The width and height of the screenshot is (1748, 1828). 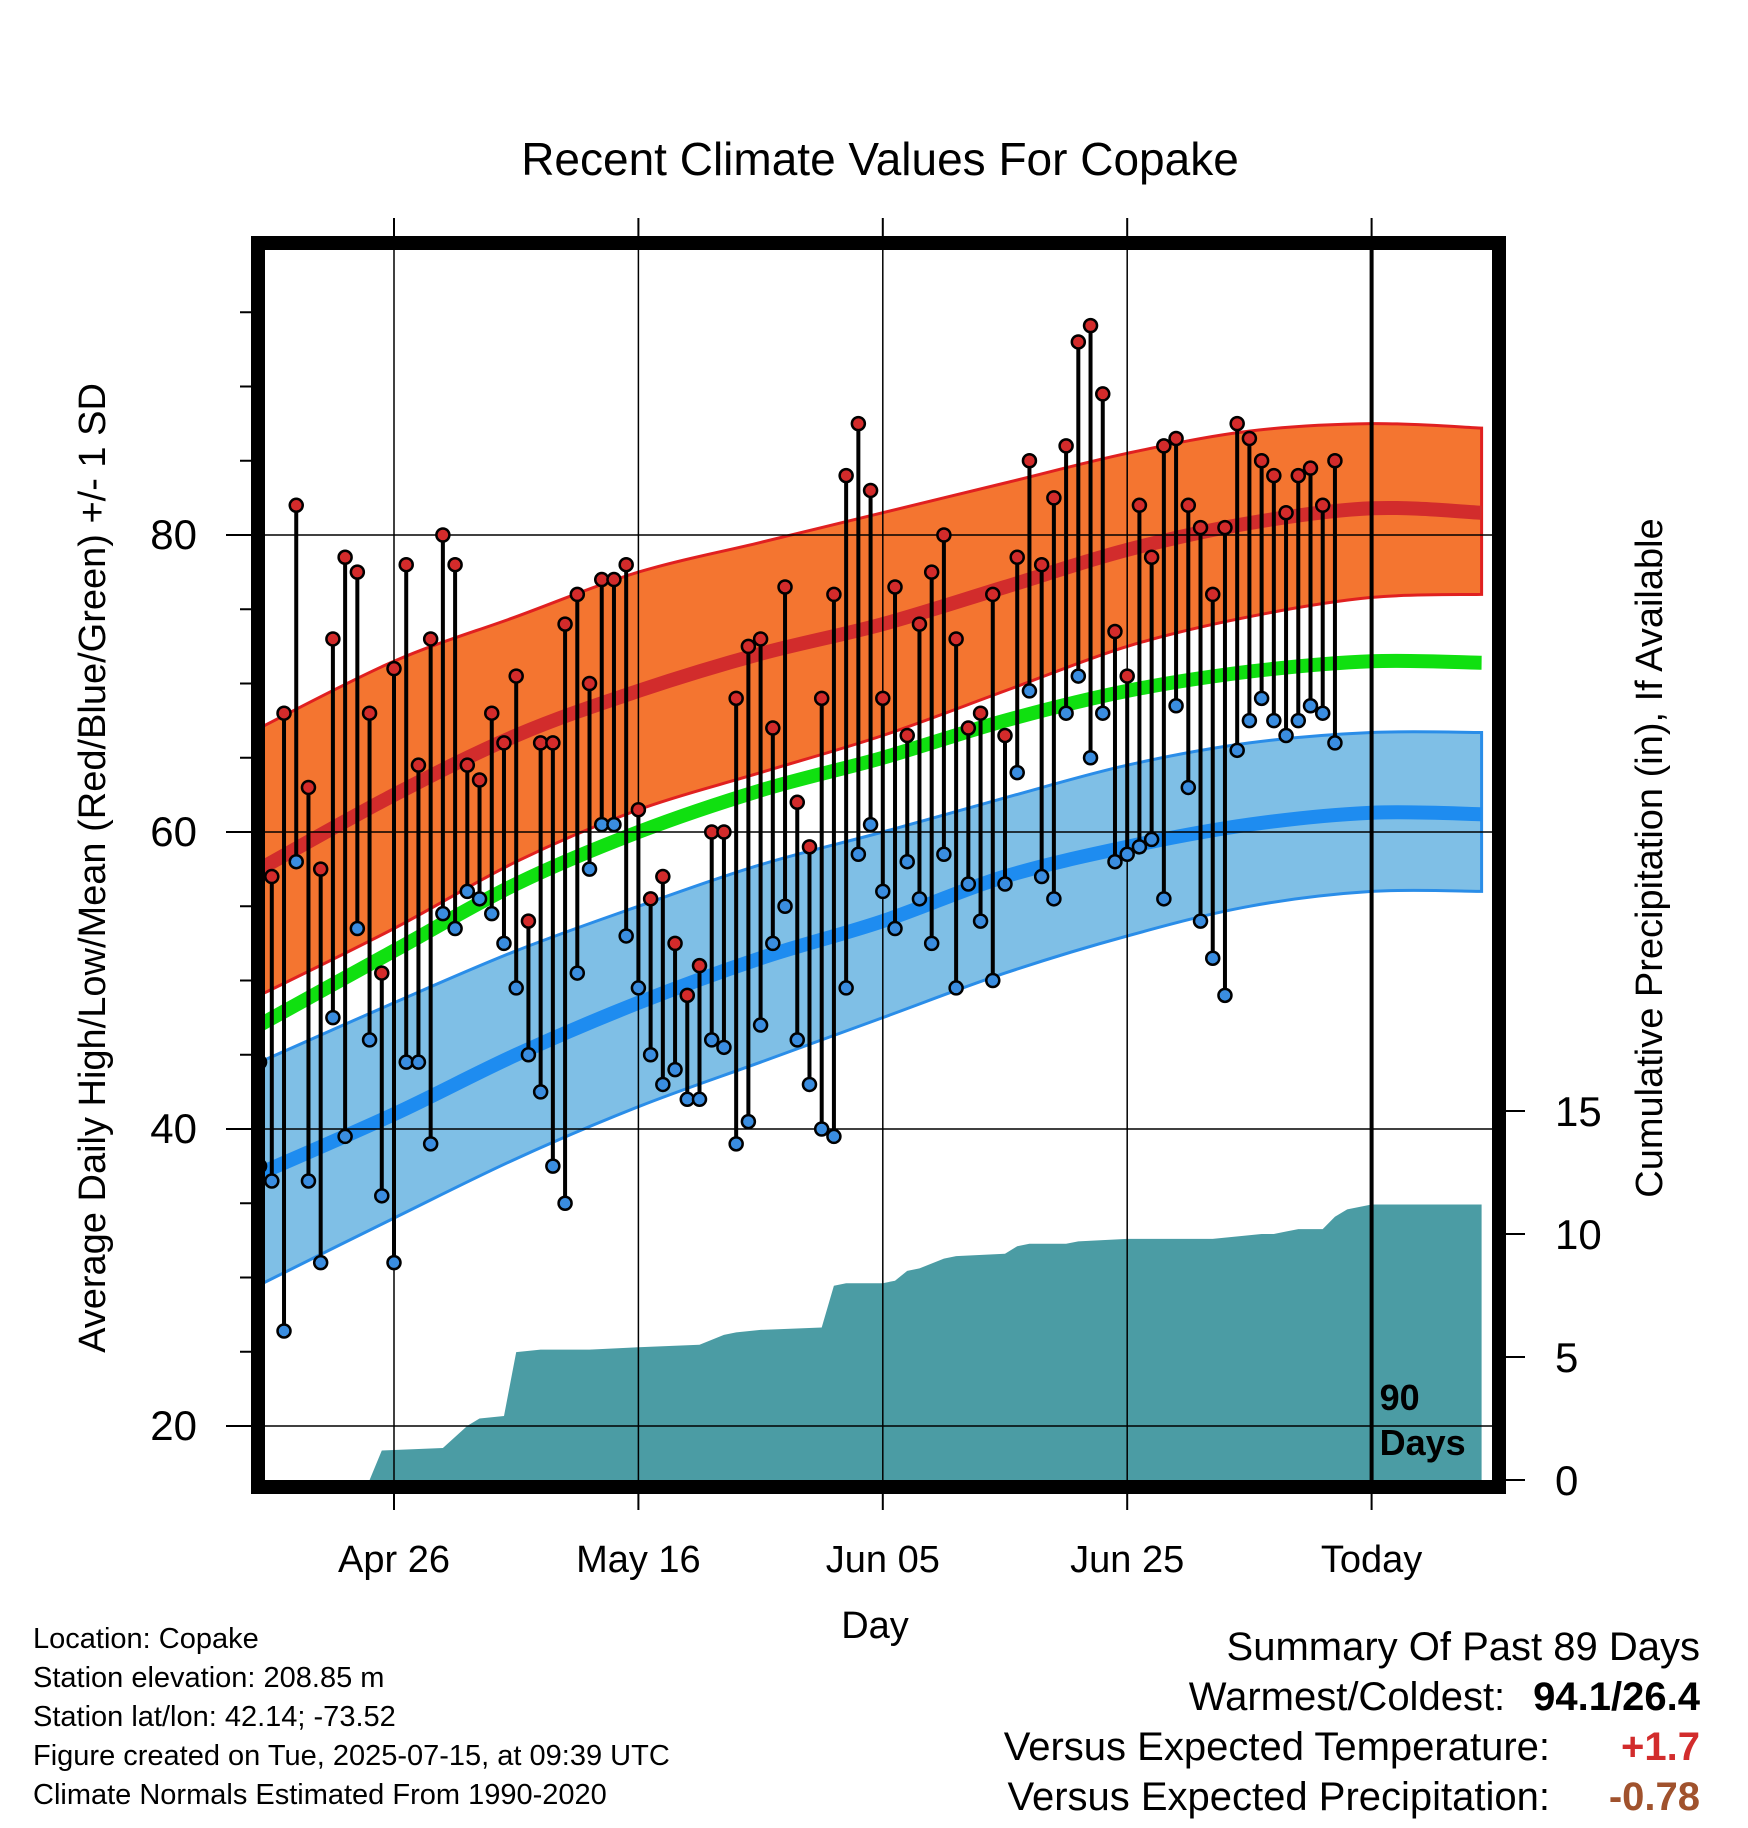 I want to click on summary-extremes-row: Warmest/Coldest: 94.1/26.4, so click(x=1352, y=1697).